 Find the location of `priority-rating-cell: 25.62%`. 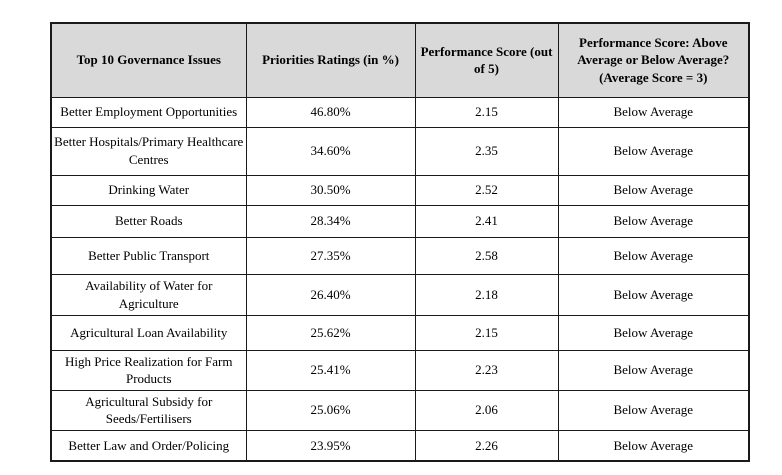

priority-rating-cell: 25.62% is located at coordinates (330, 332).